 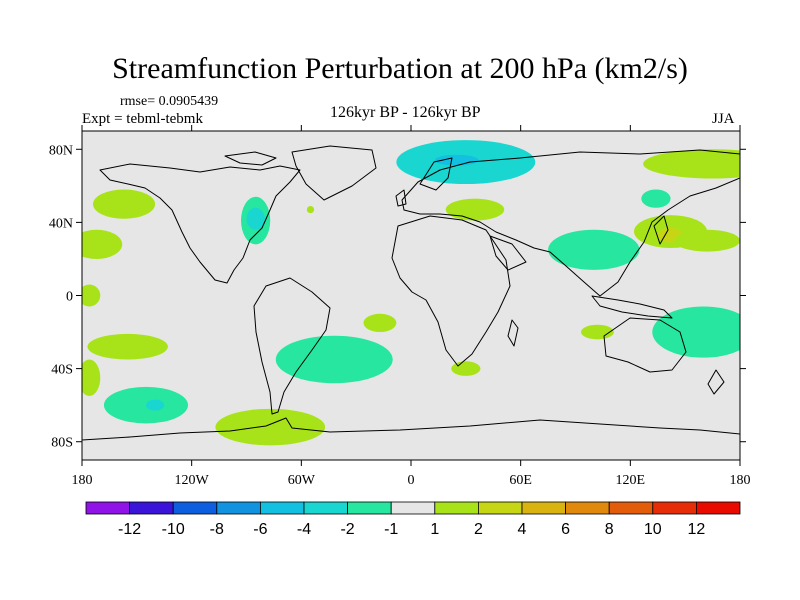 What do you see at coordinates (129, 529) in the screenshot?
I see `colorbar-label: -12` at bounding box center [129, 529].